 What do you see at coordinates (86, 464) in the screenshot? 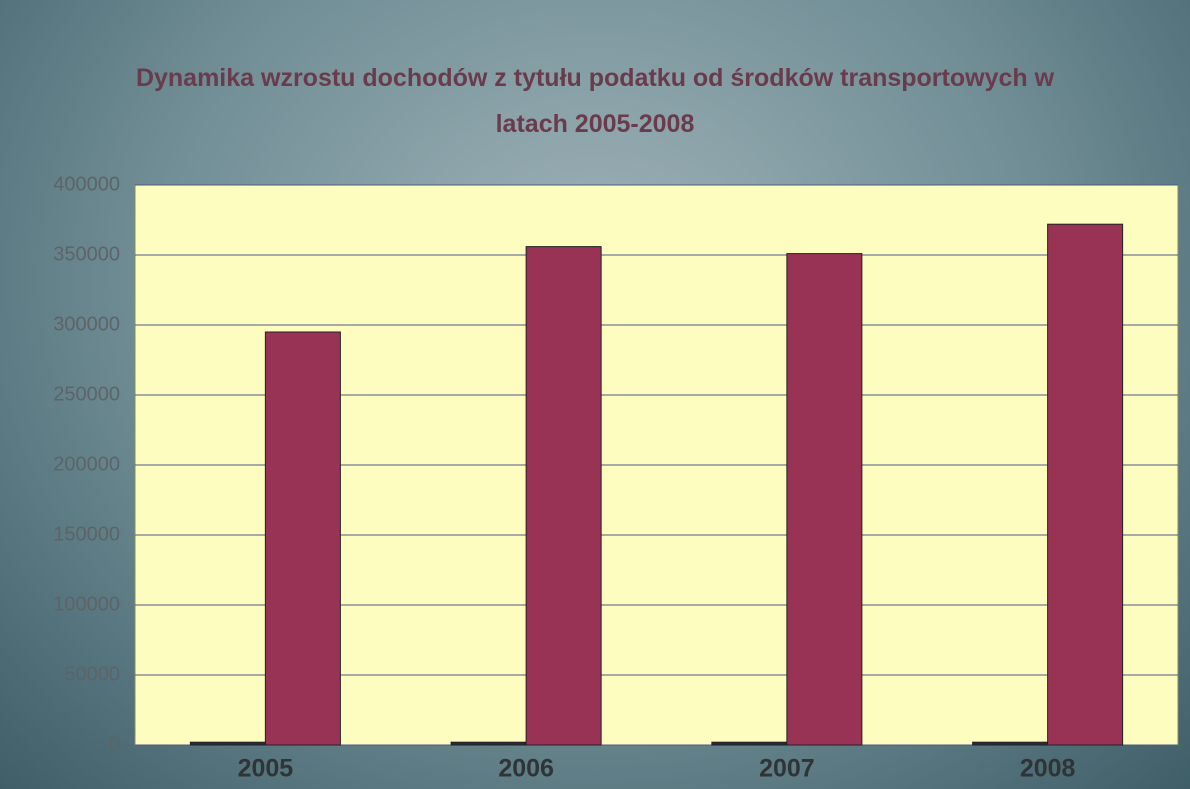
I see `y-tick-label: 200000` at bounding box center [86, 464].